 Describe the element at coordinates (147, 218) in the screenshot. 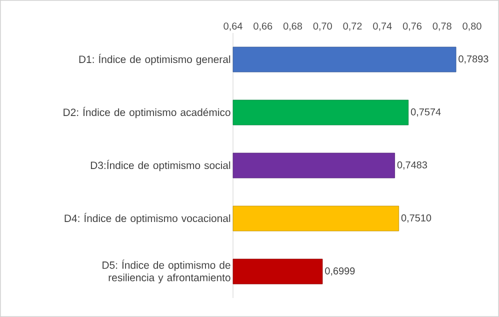

I see `y-tick-label: D4: Índice de optimismo vocacional` at that location.